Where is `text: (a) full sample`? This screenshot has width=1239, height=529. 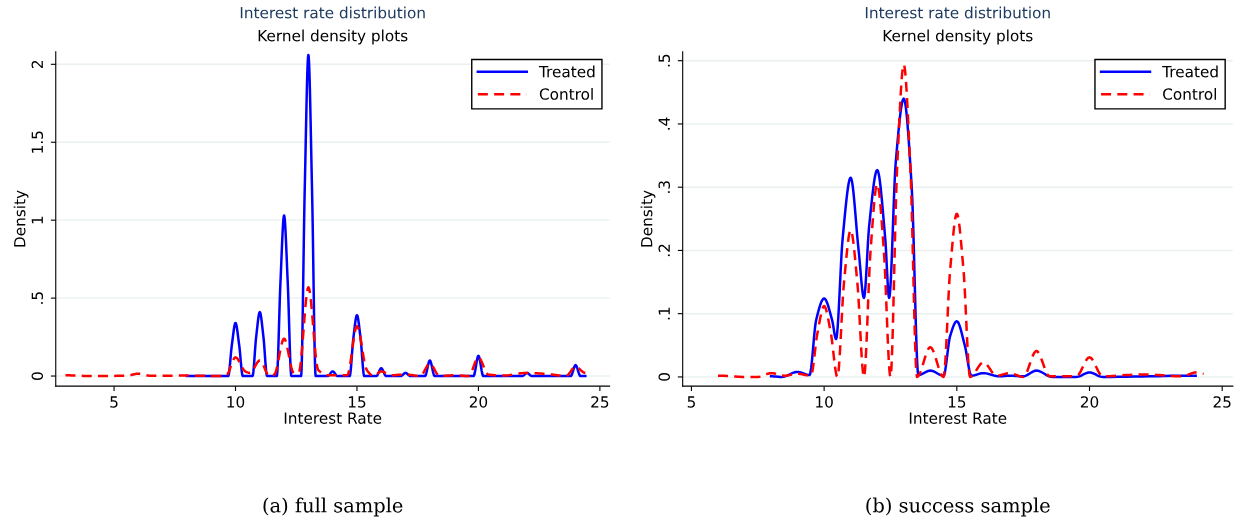 text: (a) full sample is located at coordinates (333, 507).